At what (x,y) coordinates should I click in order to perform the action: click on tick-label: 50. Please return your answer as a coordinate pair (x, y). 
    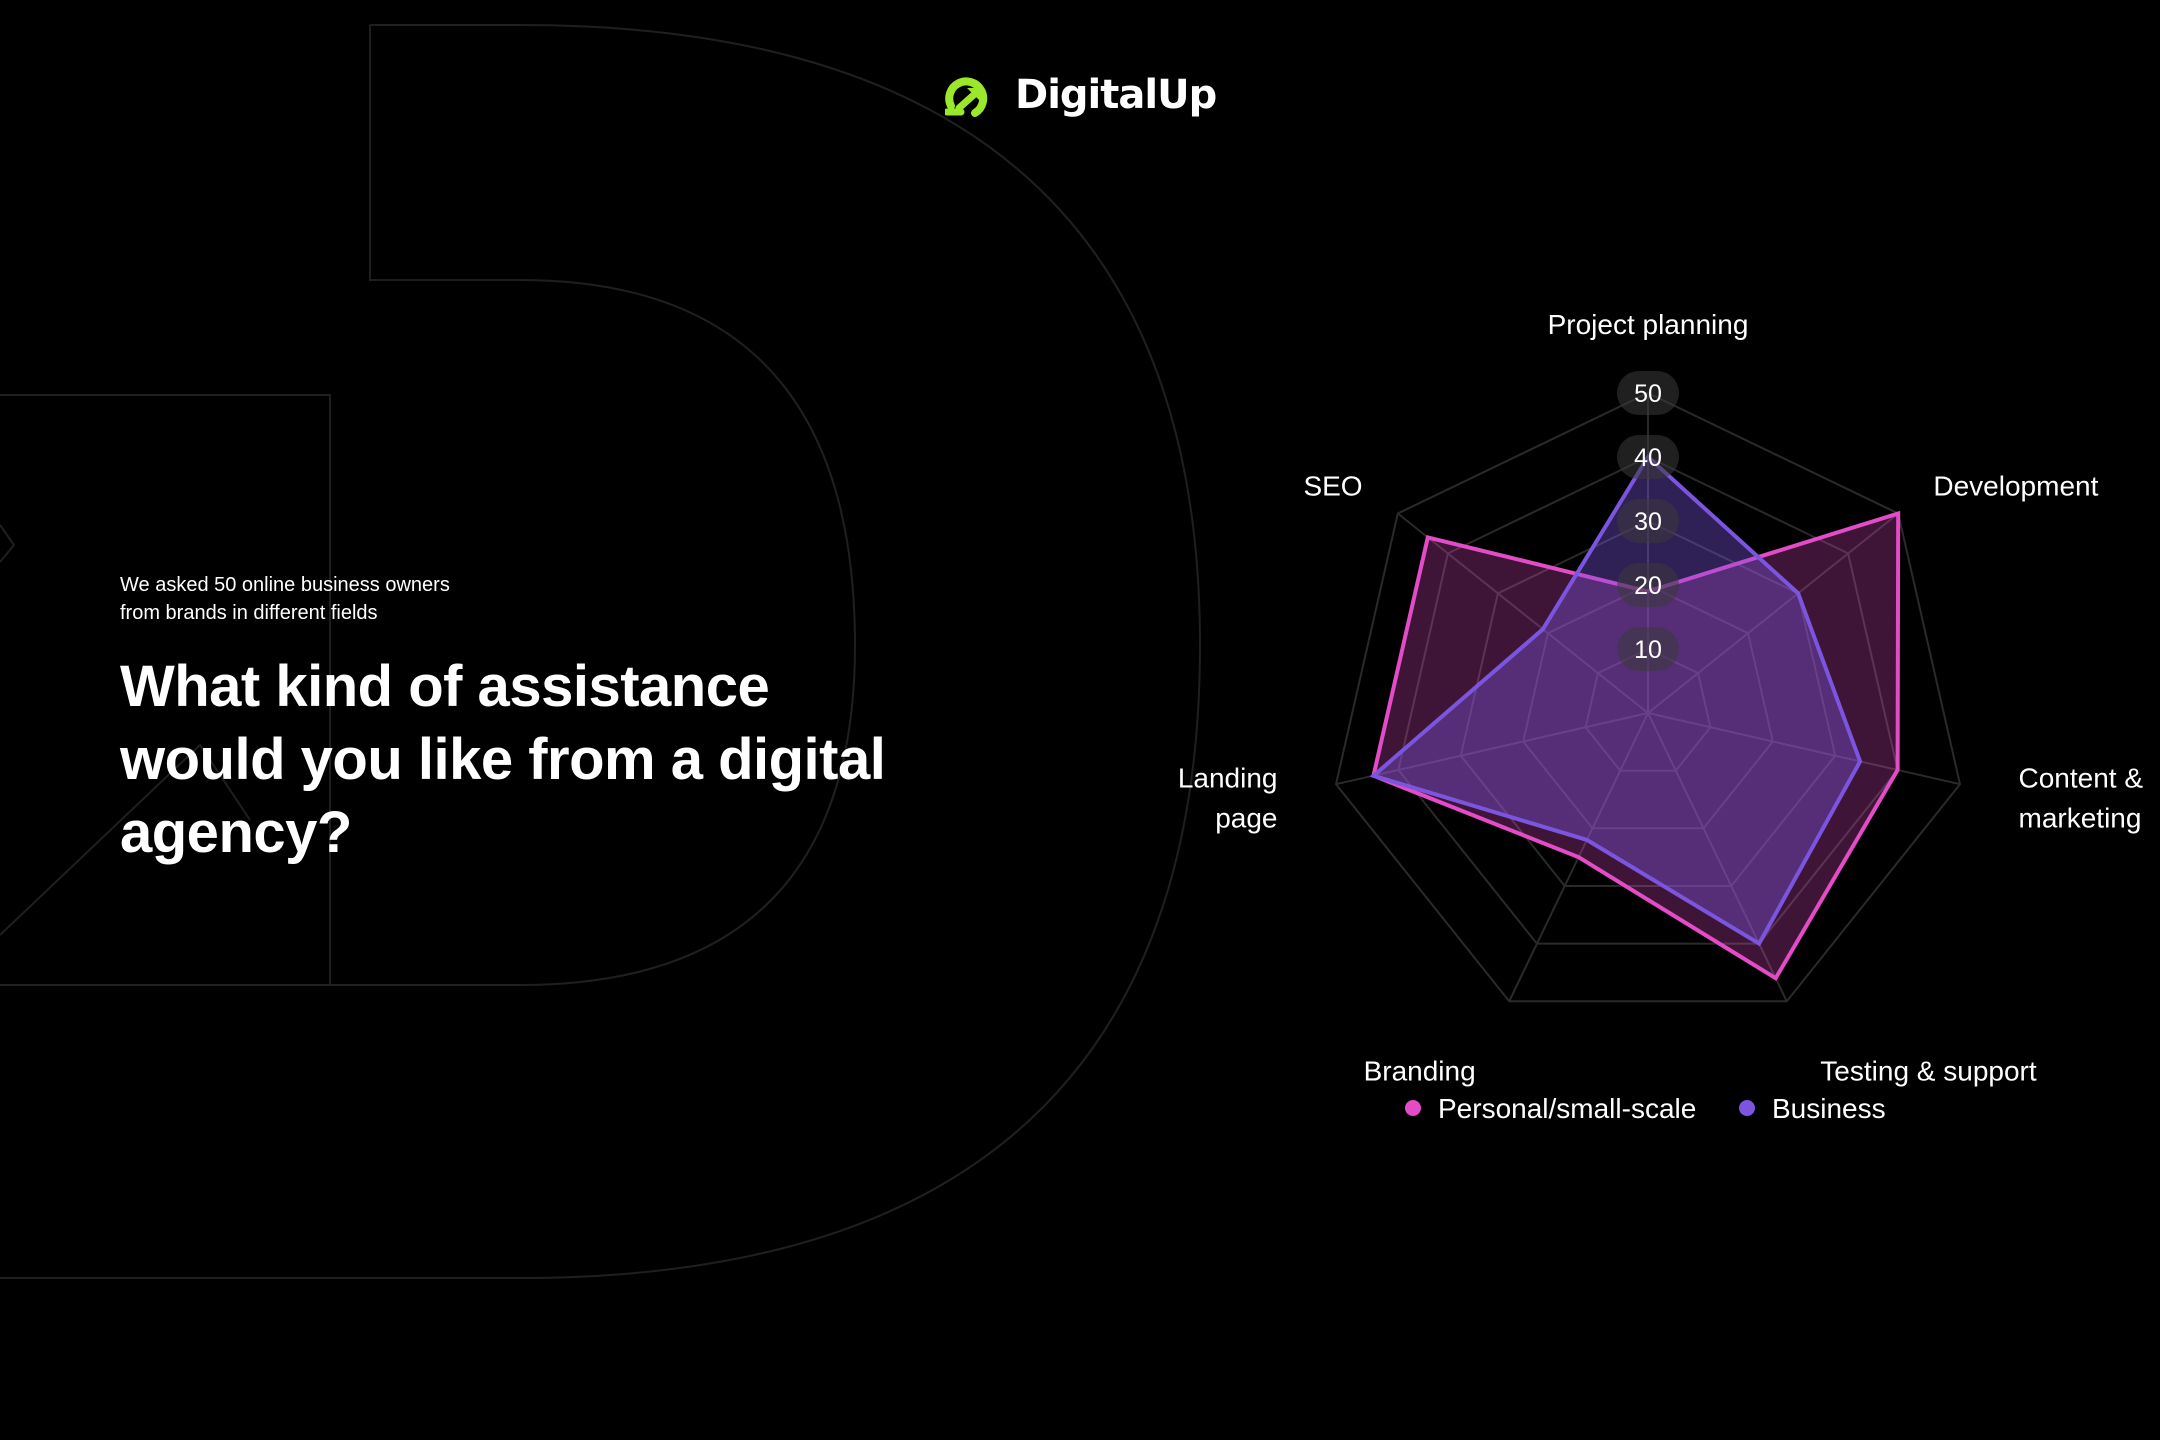
    Looking at the image, I should click on (1648, 394).